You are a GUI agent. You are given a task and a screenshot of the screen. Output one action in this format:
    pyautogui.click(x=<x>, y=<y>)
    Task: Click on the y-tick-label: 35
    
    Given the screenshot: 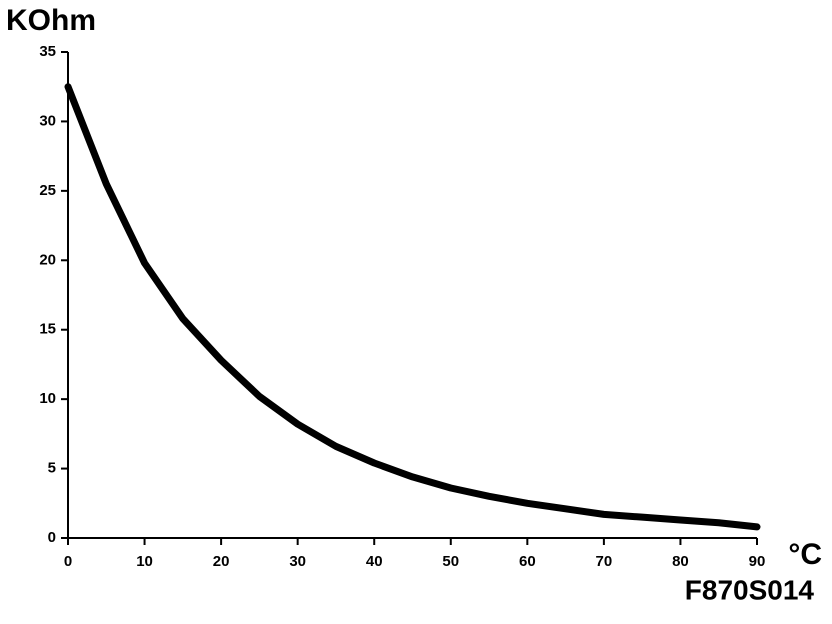 What is the action you would take?
    pyautogui.click(x=47, y=51)
    